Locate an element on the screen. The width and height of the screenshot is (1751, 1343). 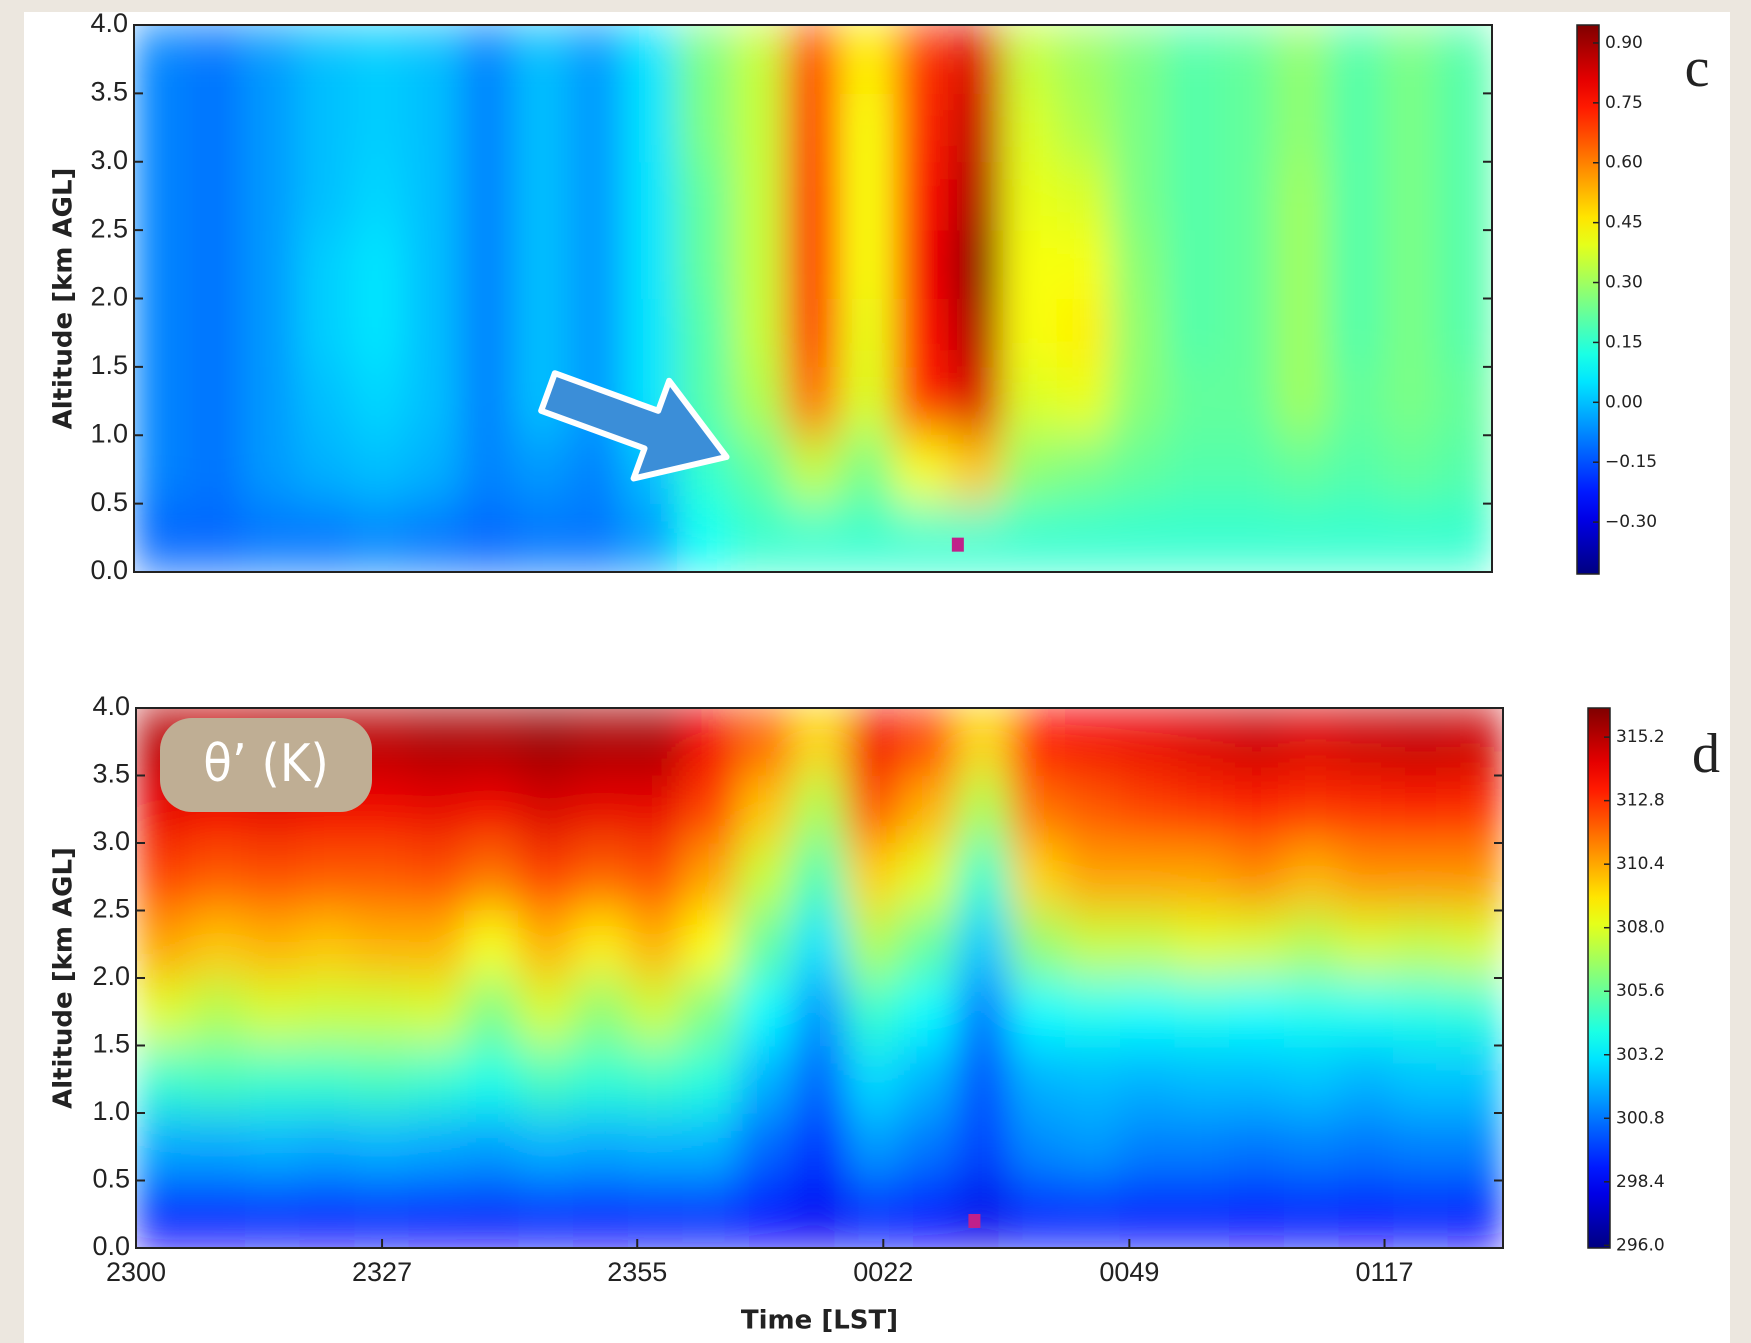
y-tick-label: 2.5 is located at coordinates (109, 228).